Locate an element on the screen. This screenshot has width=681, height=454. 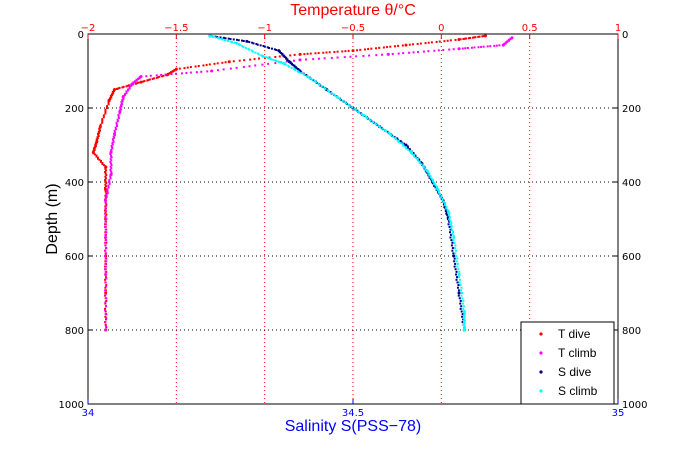
depth-tick-label-right: 400 is located at coordinates (631, 183).